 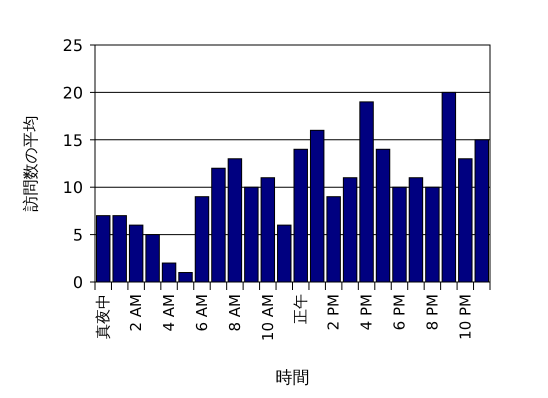 What do you see at coordinates (77, 235) in the screenshot?
I see `y-tick-label: 5` at bounding box center [77, 235].